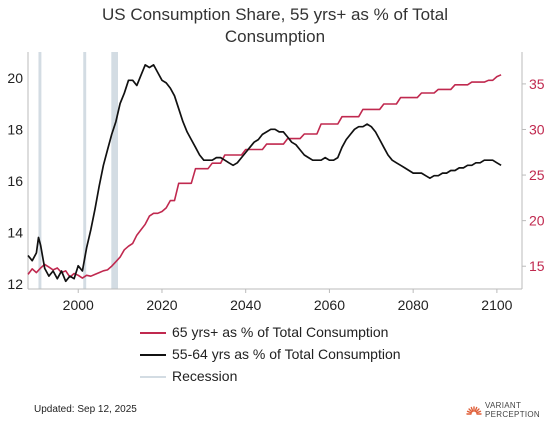  What do you see at coordinates (85, 409) in the screenshot?
I see `updated-timestamp: Updated: Sep 12, 2025` at bounding box center [85, 409].